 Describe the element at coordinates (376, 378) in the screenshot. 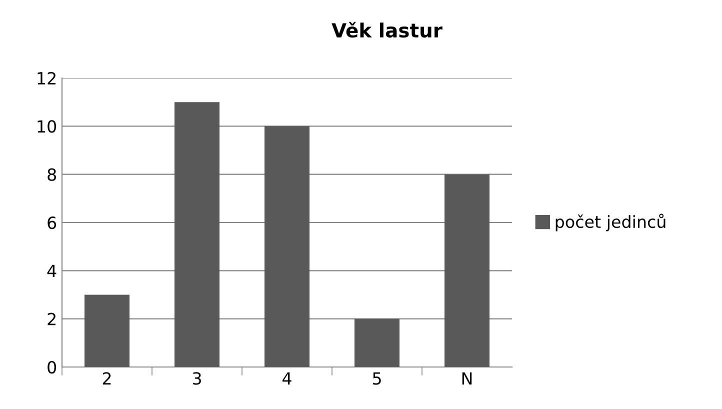

I see `x-tick-label: 5` at that location.